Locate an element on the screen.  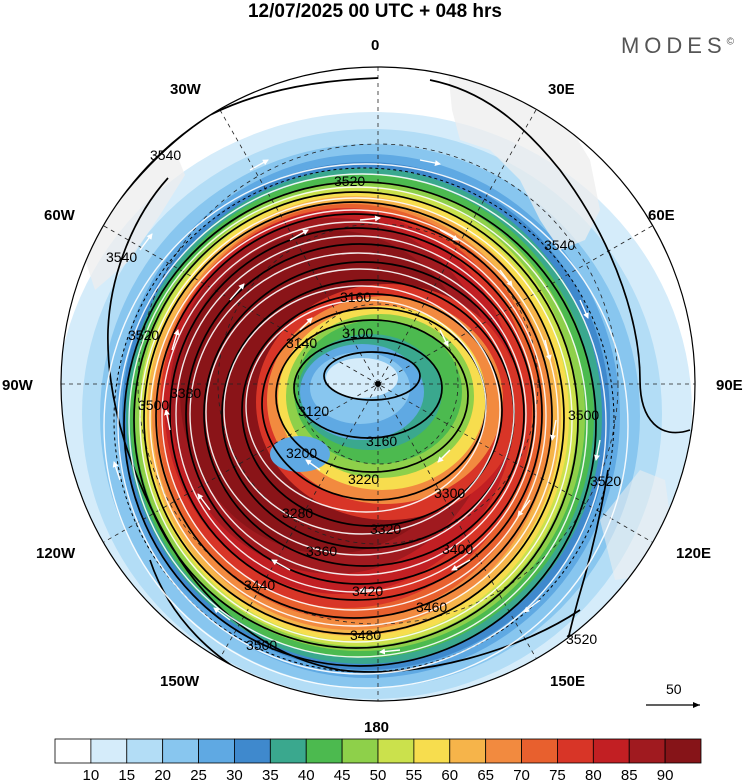
colorbar-label: 85 is located at coordinates (629, 774).